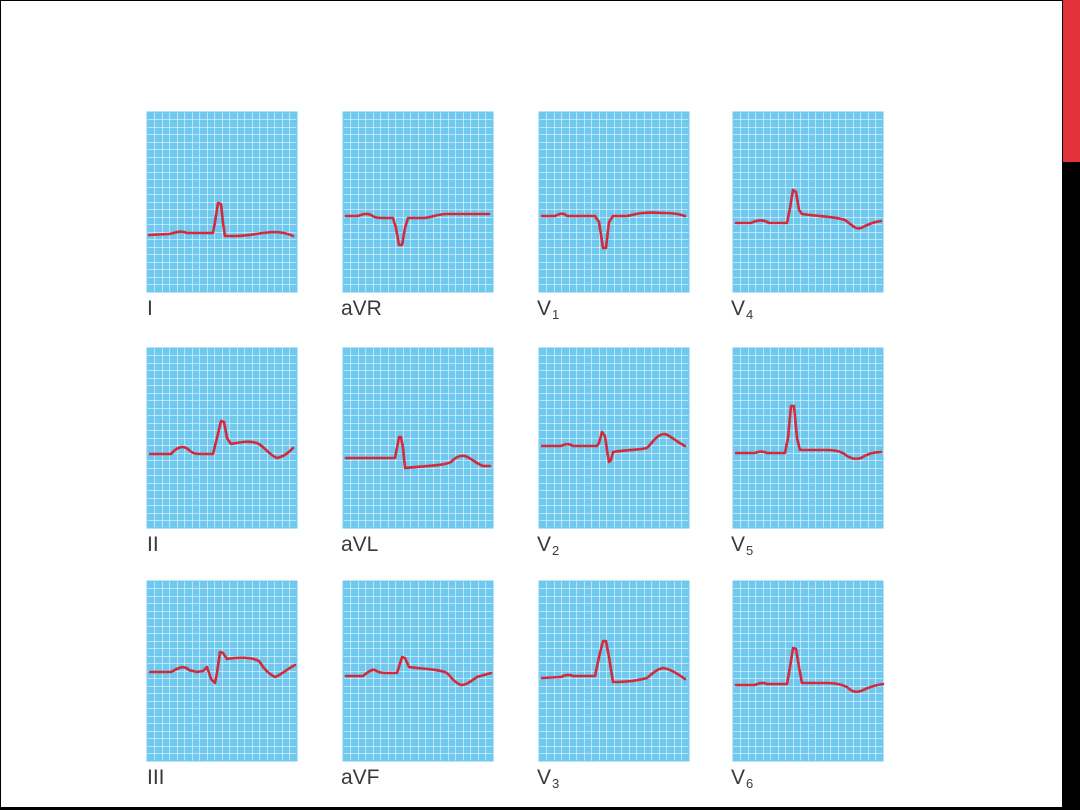  Describe the element at coordinates (222, 667) in the screenshot. I see `ecg-trace-iii` at that location.